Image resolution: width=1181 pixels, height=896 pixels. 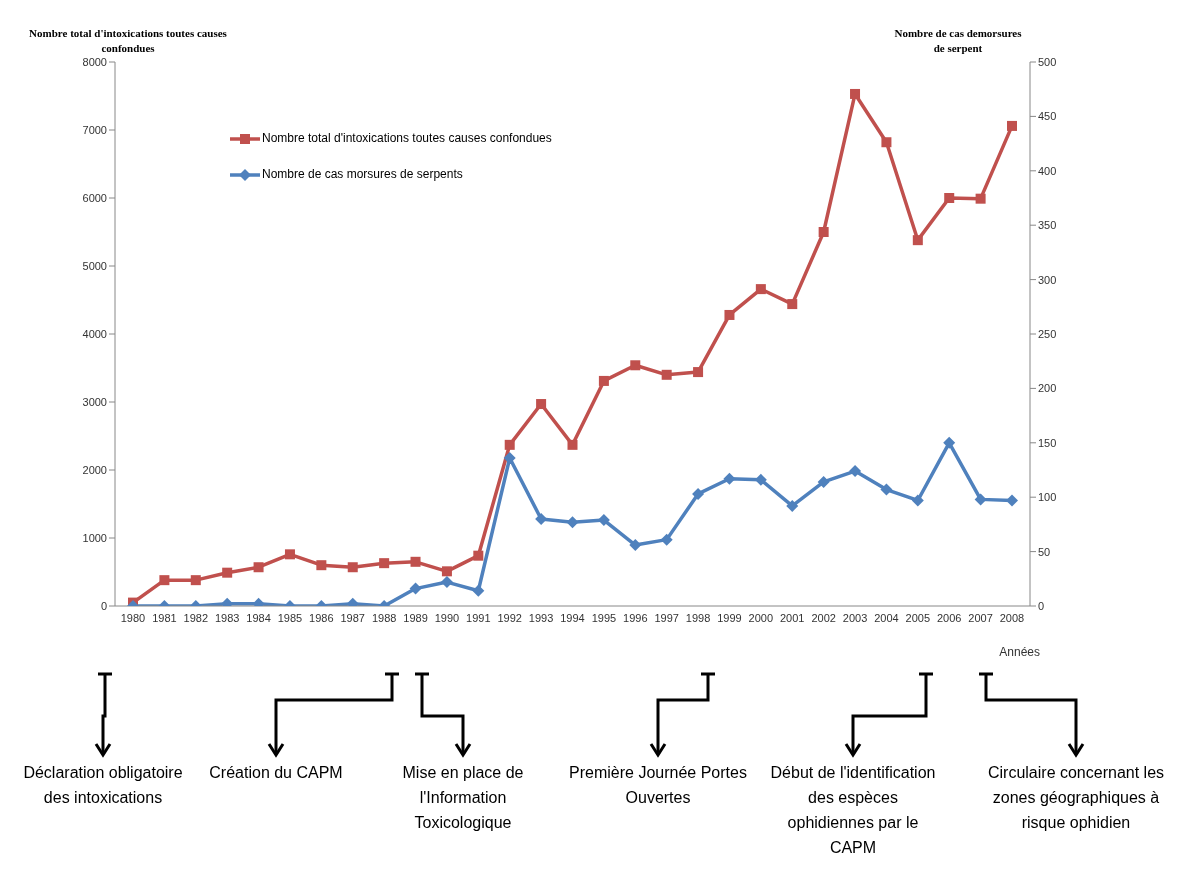 What do you see at coordinates (729, 617) in the screenshot?
I see `x-tick-label: 1999` at bounding box center [729, 617].